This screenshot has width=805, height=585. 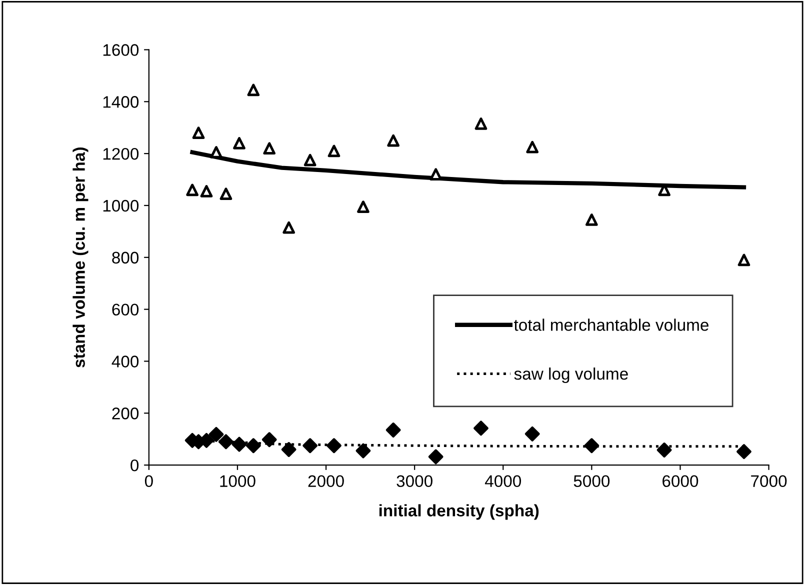 What do you see at coordinates (121, 206) in the screenshot?
I see `y-tick-label: 1000` at bounding box center [121, 206].